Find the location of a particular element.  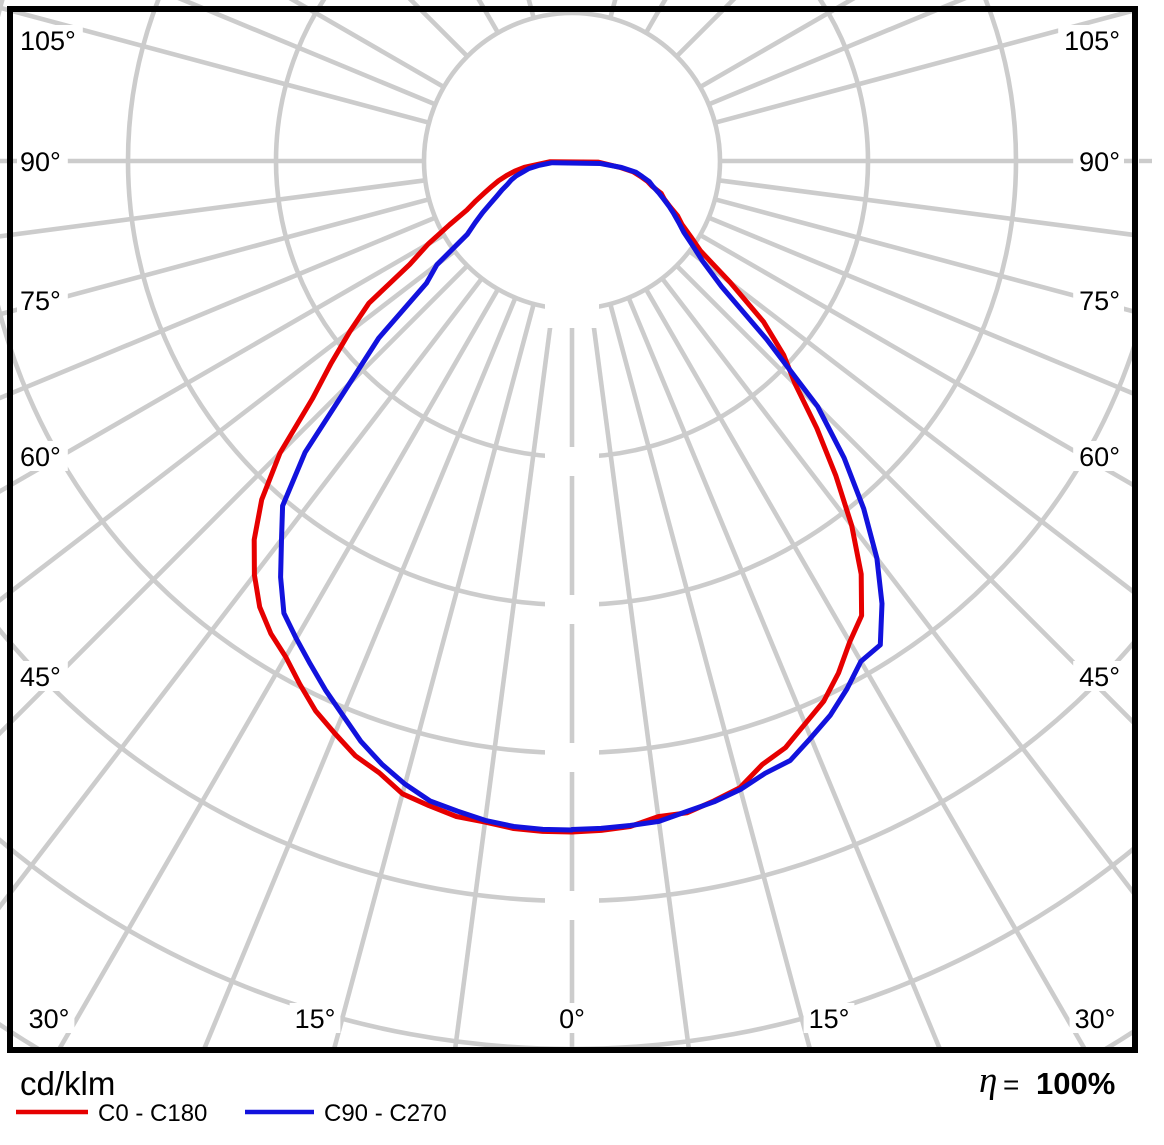

svg-text: η is located at coordinates (988, 1080).